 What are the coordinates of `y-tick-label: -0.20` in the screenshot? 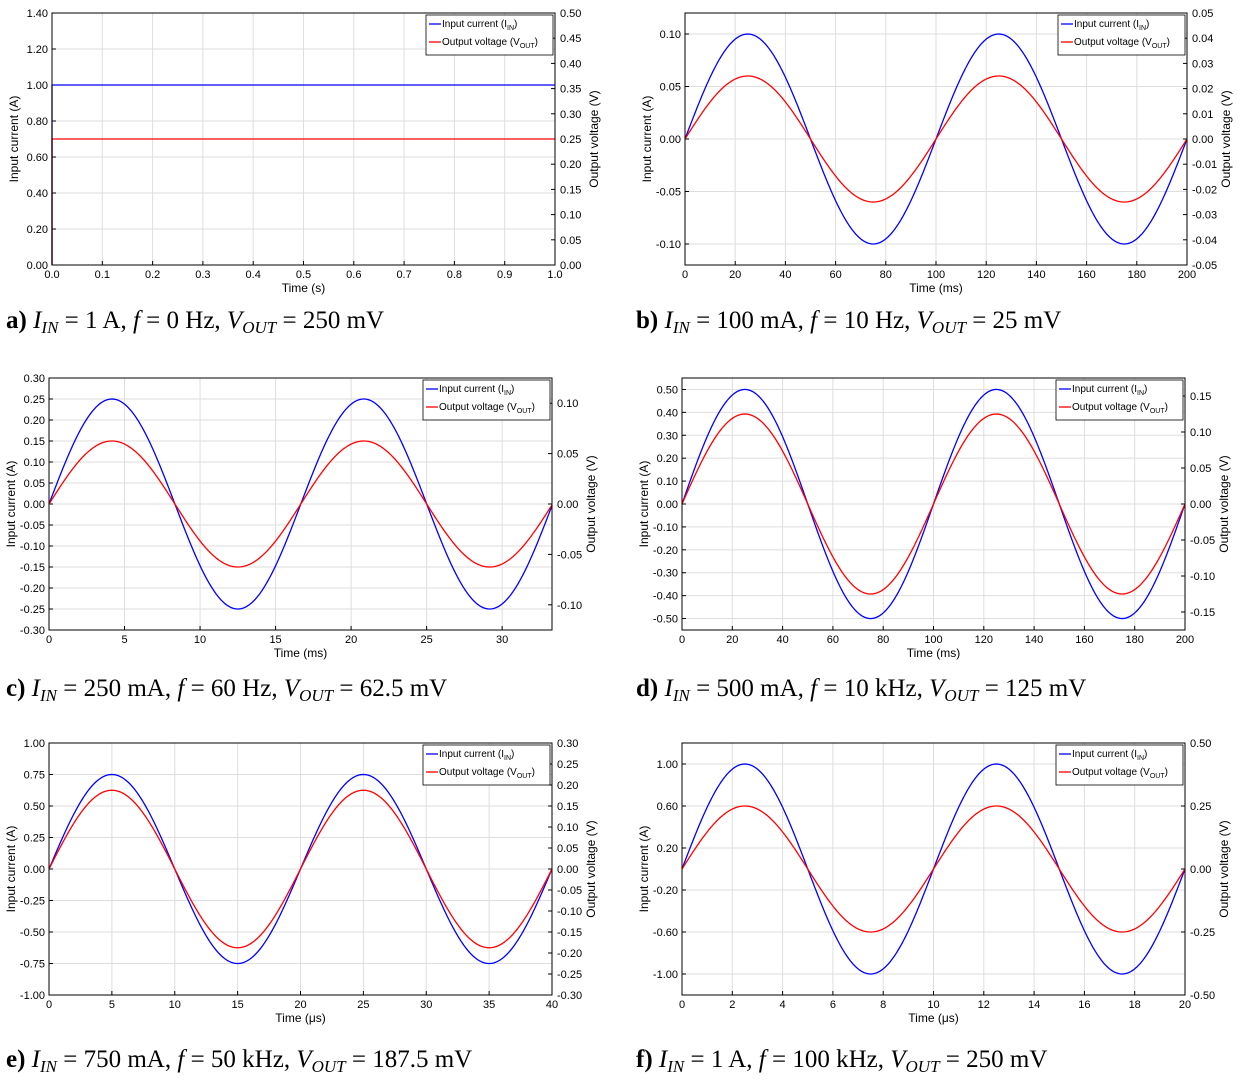 It's located at (665, 551).